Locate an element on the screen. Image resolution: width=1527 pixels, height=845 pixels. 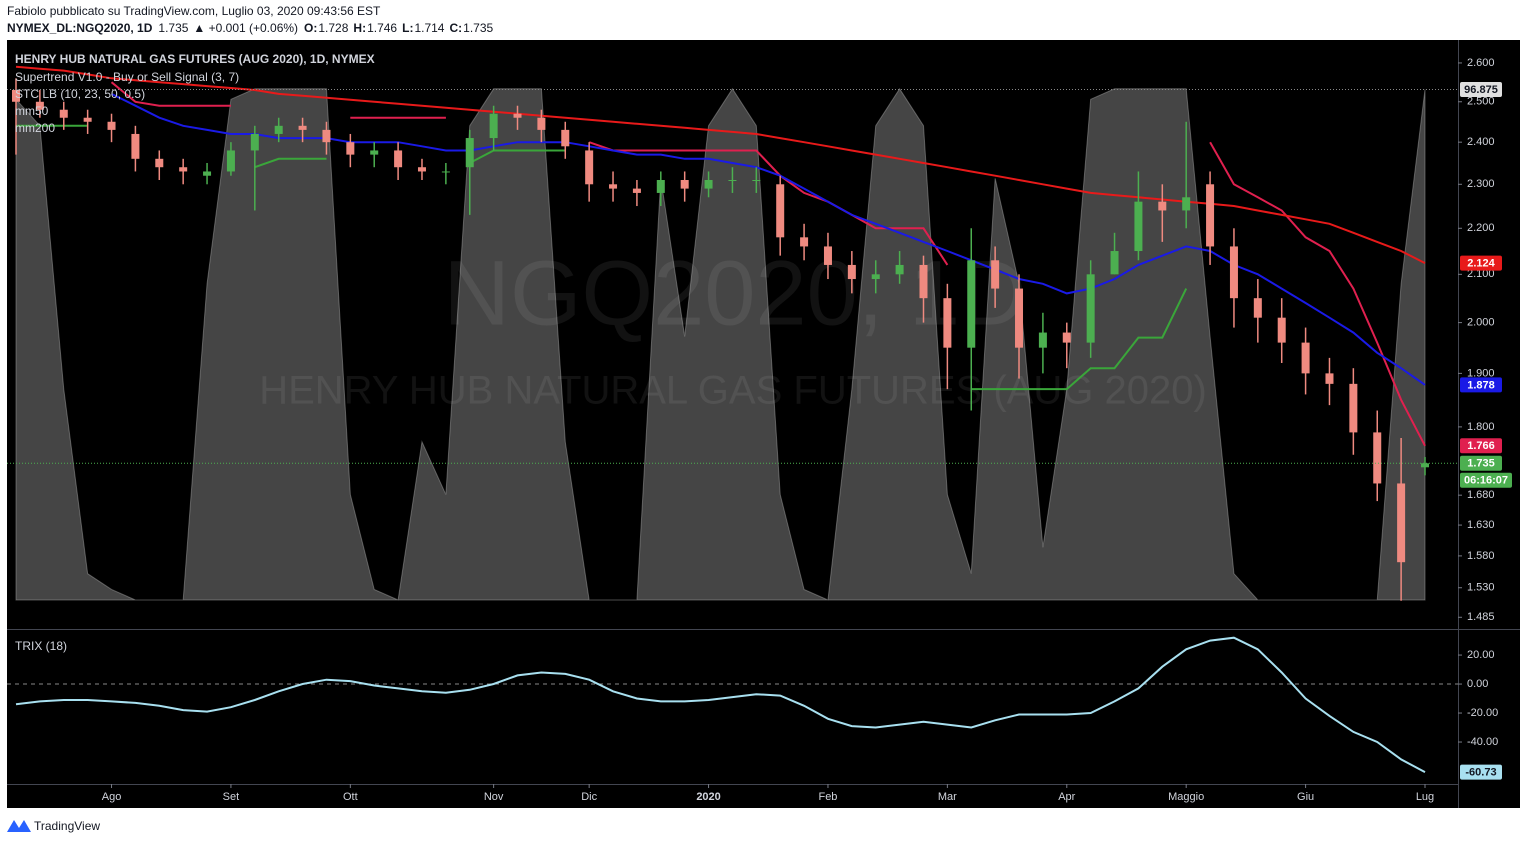
ohlc-label: C: is located at coordinates (455, 28).